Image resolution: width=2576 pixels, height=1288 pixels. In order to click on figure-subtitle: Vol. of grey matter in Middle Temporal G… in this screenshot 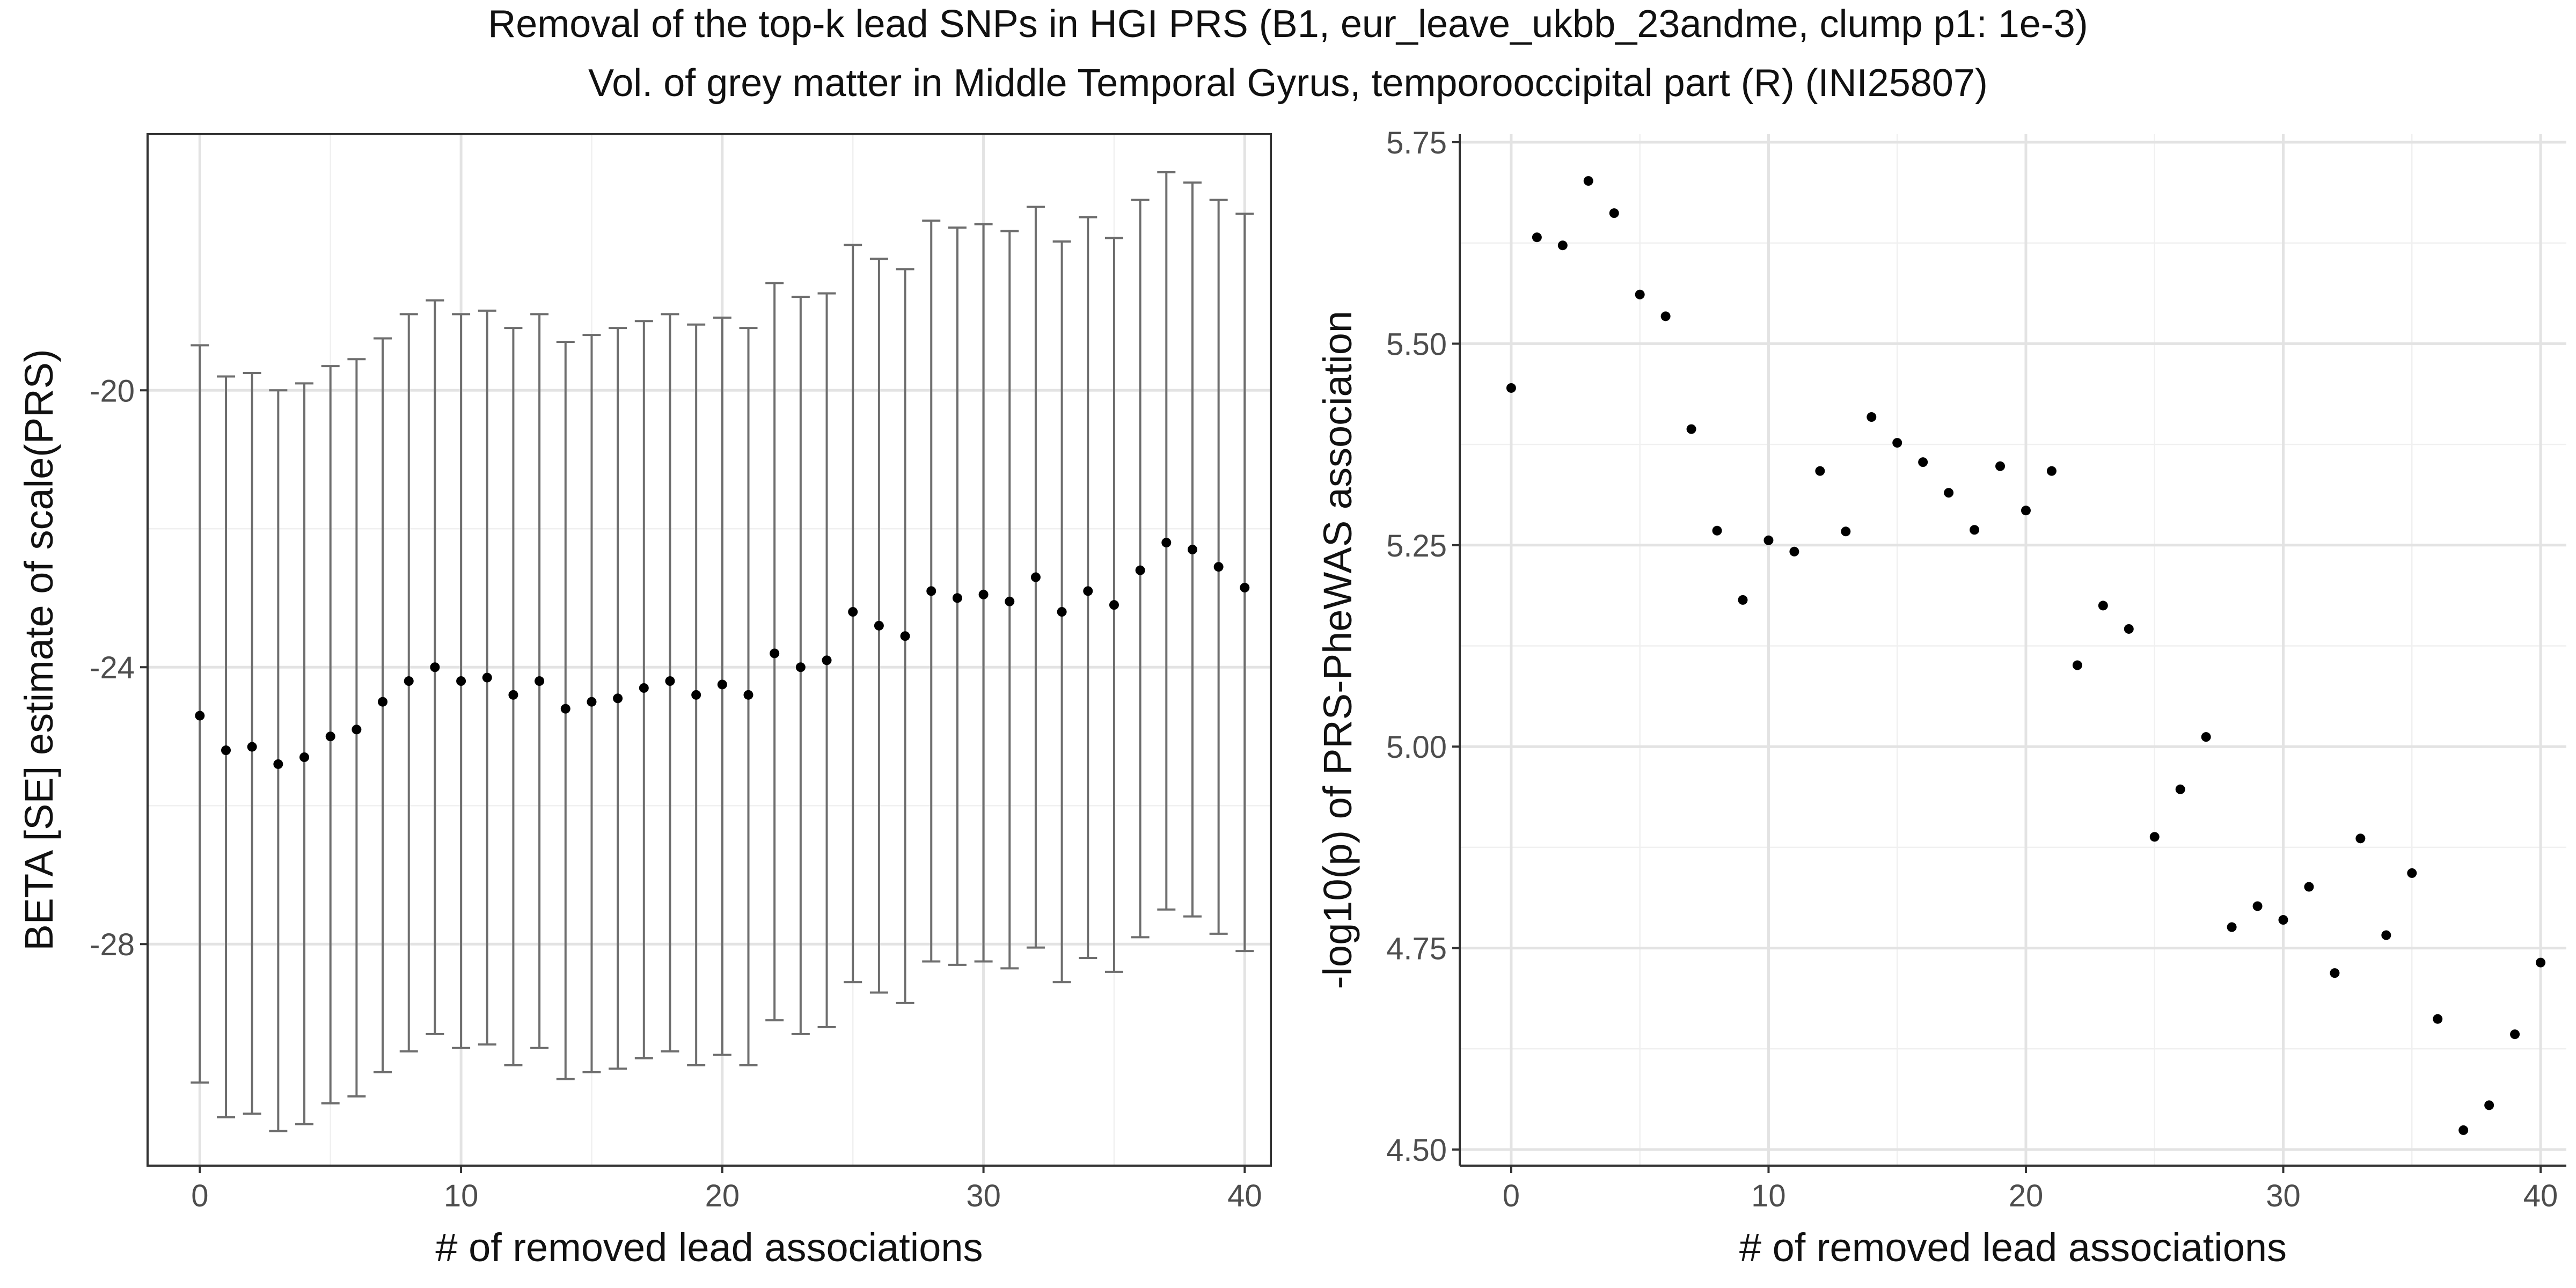, I will do `click(1288, 83)`.